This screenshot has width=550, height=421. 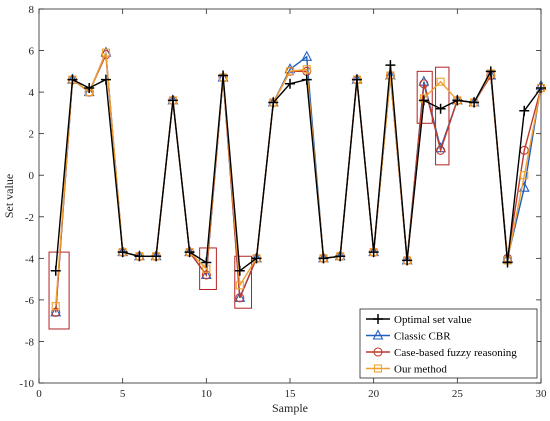 What do you see at coordinates (32, 10) in the screenshot?
I see `y-tick-label: 8` at bounding box center [32, 10].